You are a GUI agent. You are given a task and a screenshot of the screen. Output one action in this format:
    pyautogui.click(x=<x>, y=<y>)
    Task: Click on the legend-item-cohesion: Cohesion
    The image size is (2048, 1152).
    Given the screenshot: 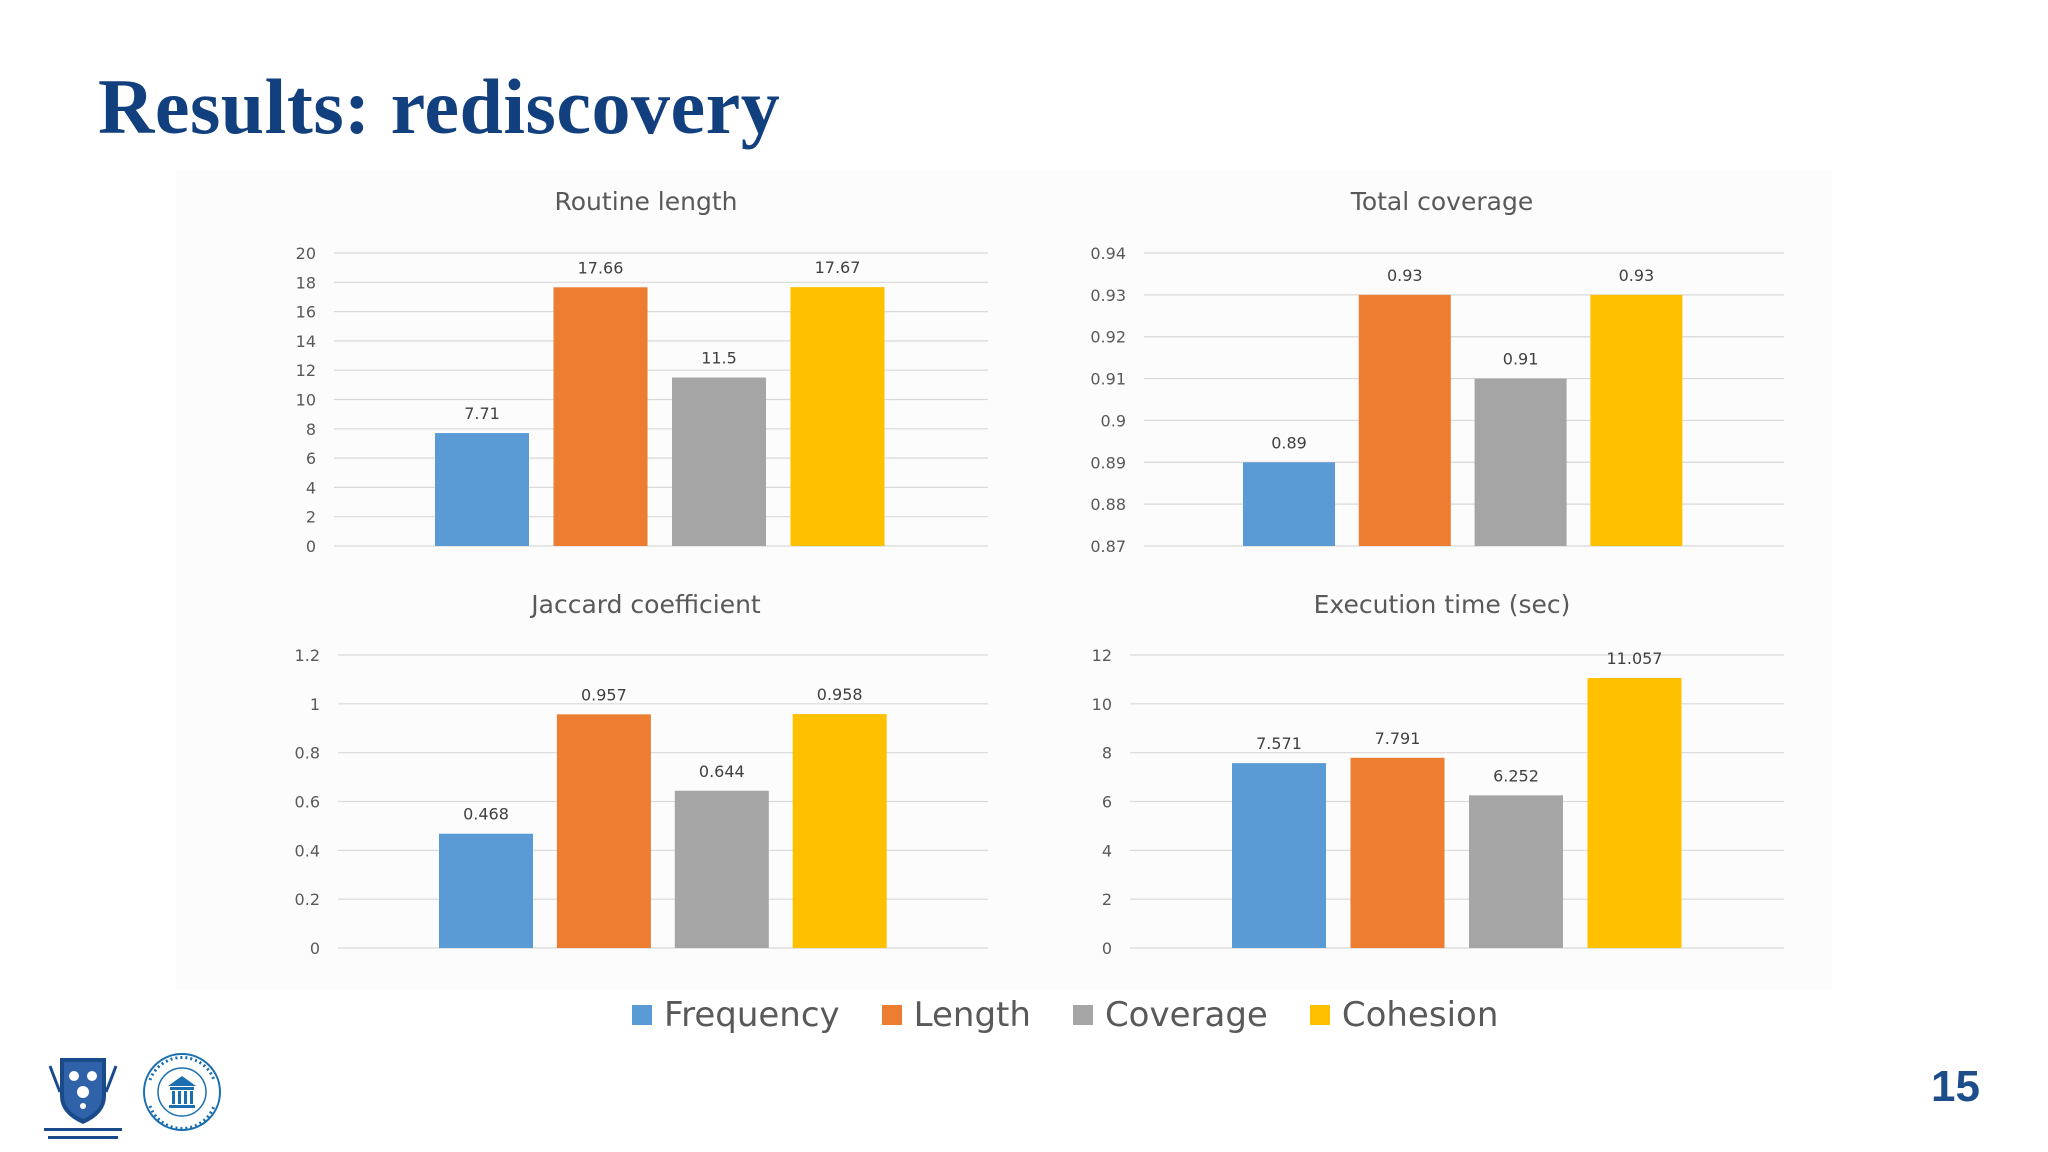 What is the action you would take?
    pyautogui.click(x=1404, y=1015)
    